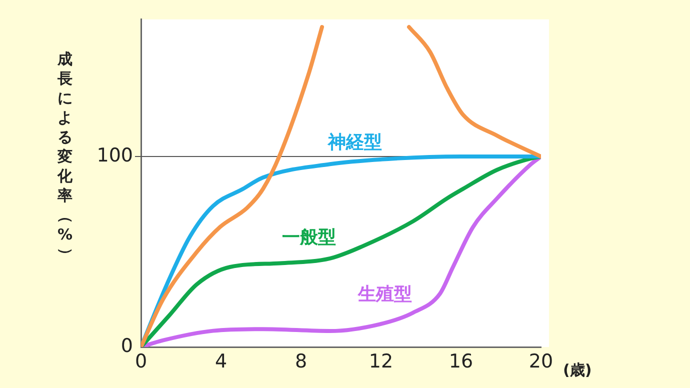 The image size is (690, 388). Describe the element at coordinates (381, 361) in the screenshot. I see `x-tick-label: 12` at that location.